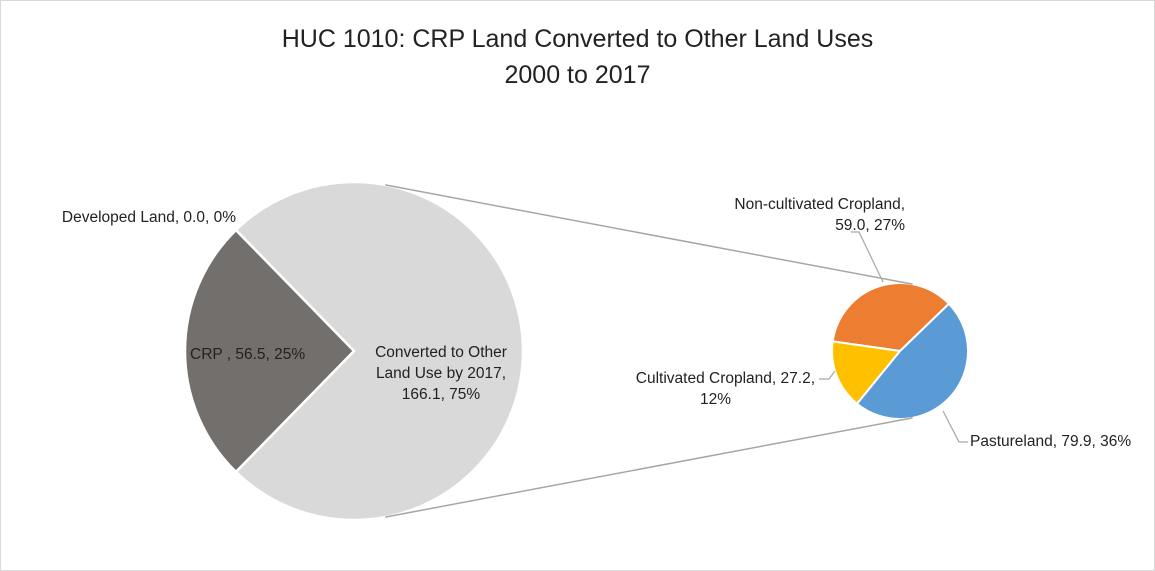  What do you see at coordinates (441, 352) in the screenshot?
I see `label-converted-line1: Converted to Other` at bounding box center [441, 352].